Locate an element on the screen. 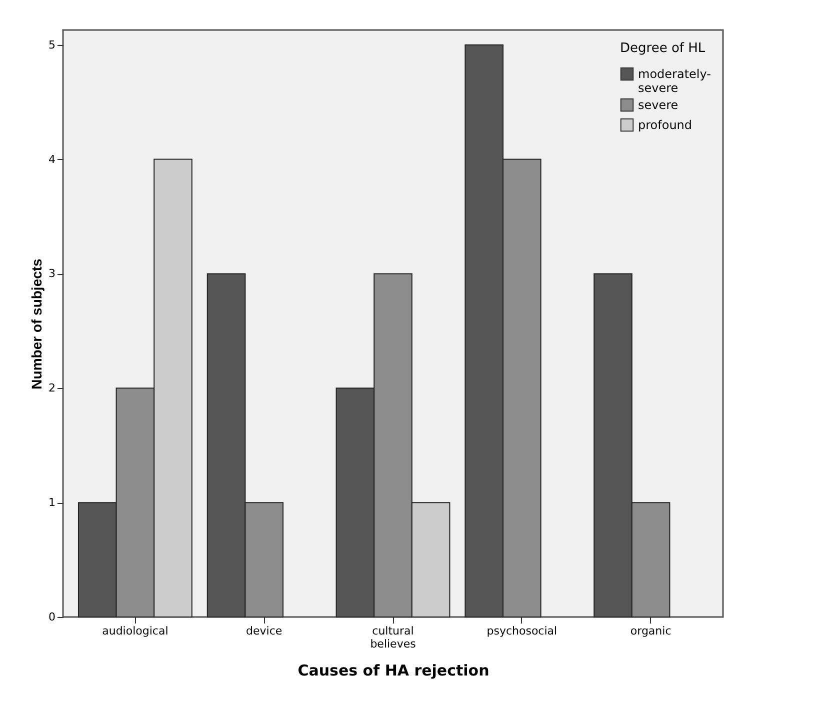  y-tick-label: 1 is located at coordinates (52, 503).